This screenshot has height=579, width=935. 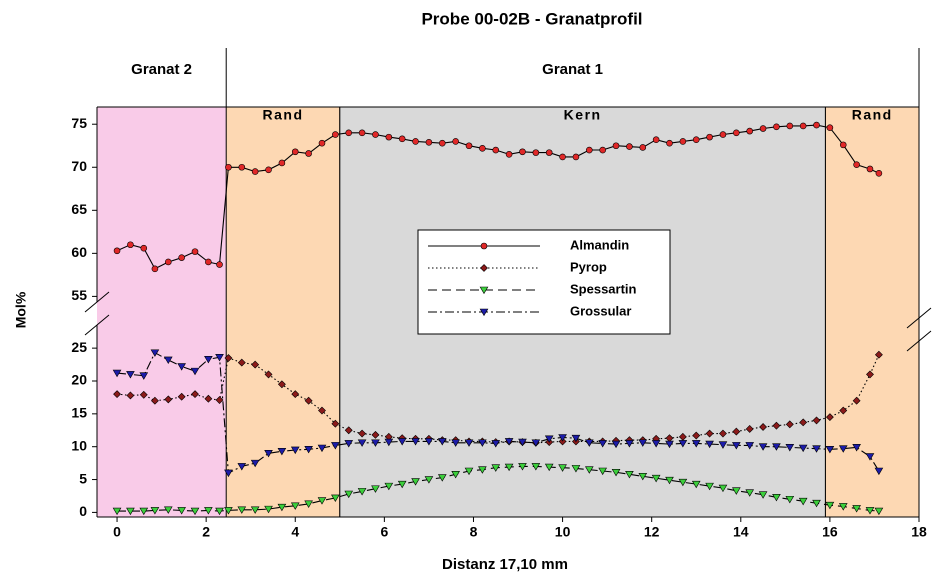 I want to click on x-tick-label: 8, so click(x=474, y=532).